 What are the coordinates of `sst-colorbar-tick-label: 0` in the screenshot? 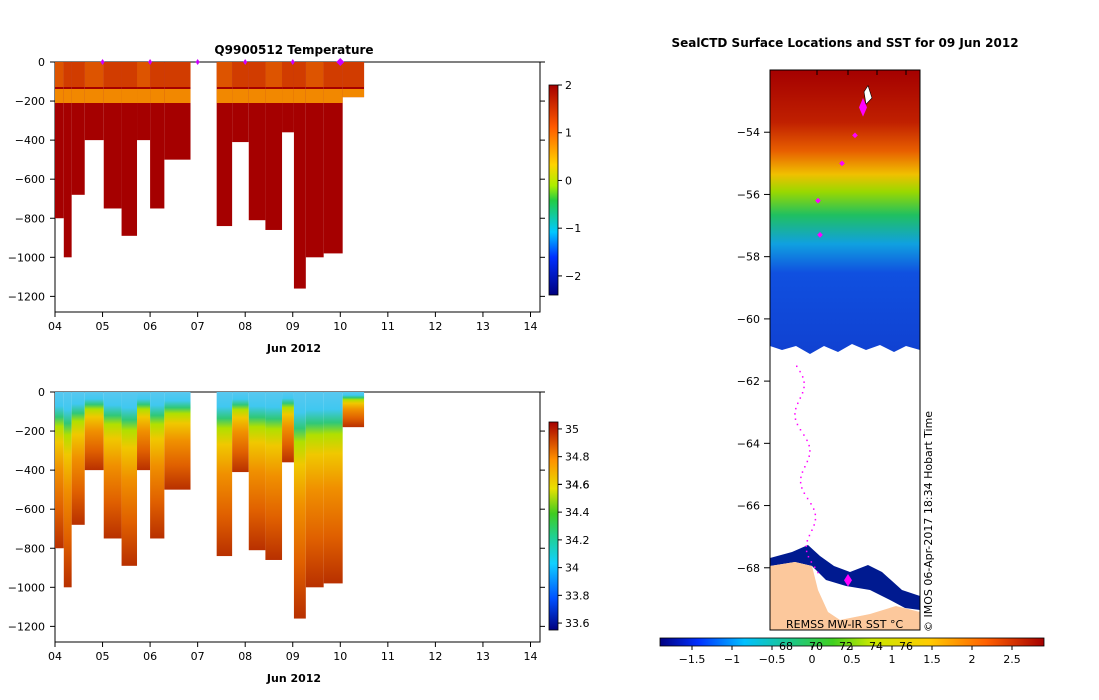 It's located at (812, 659).